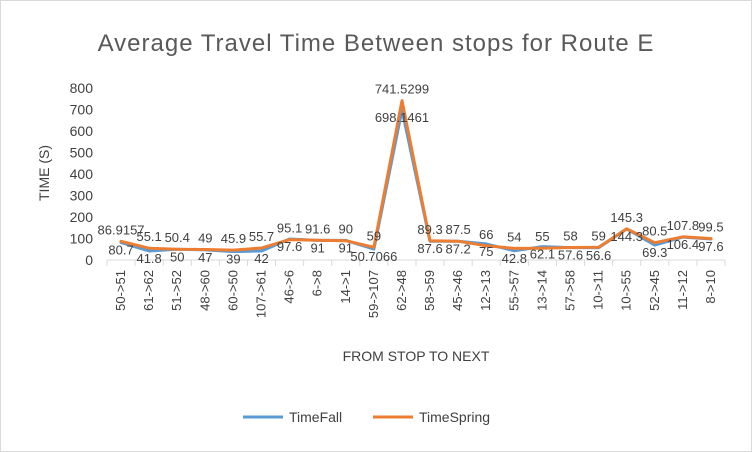  What do you see at coordinates (457, 248) in the screenshot?
I see `data-label: 87.2` at bounding box center [457, 248].